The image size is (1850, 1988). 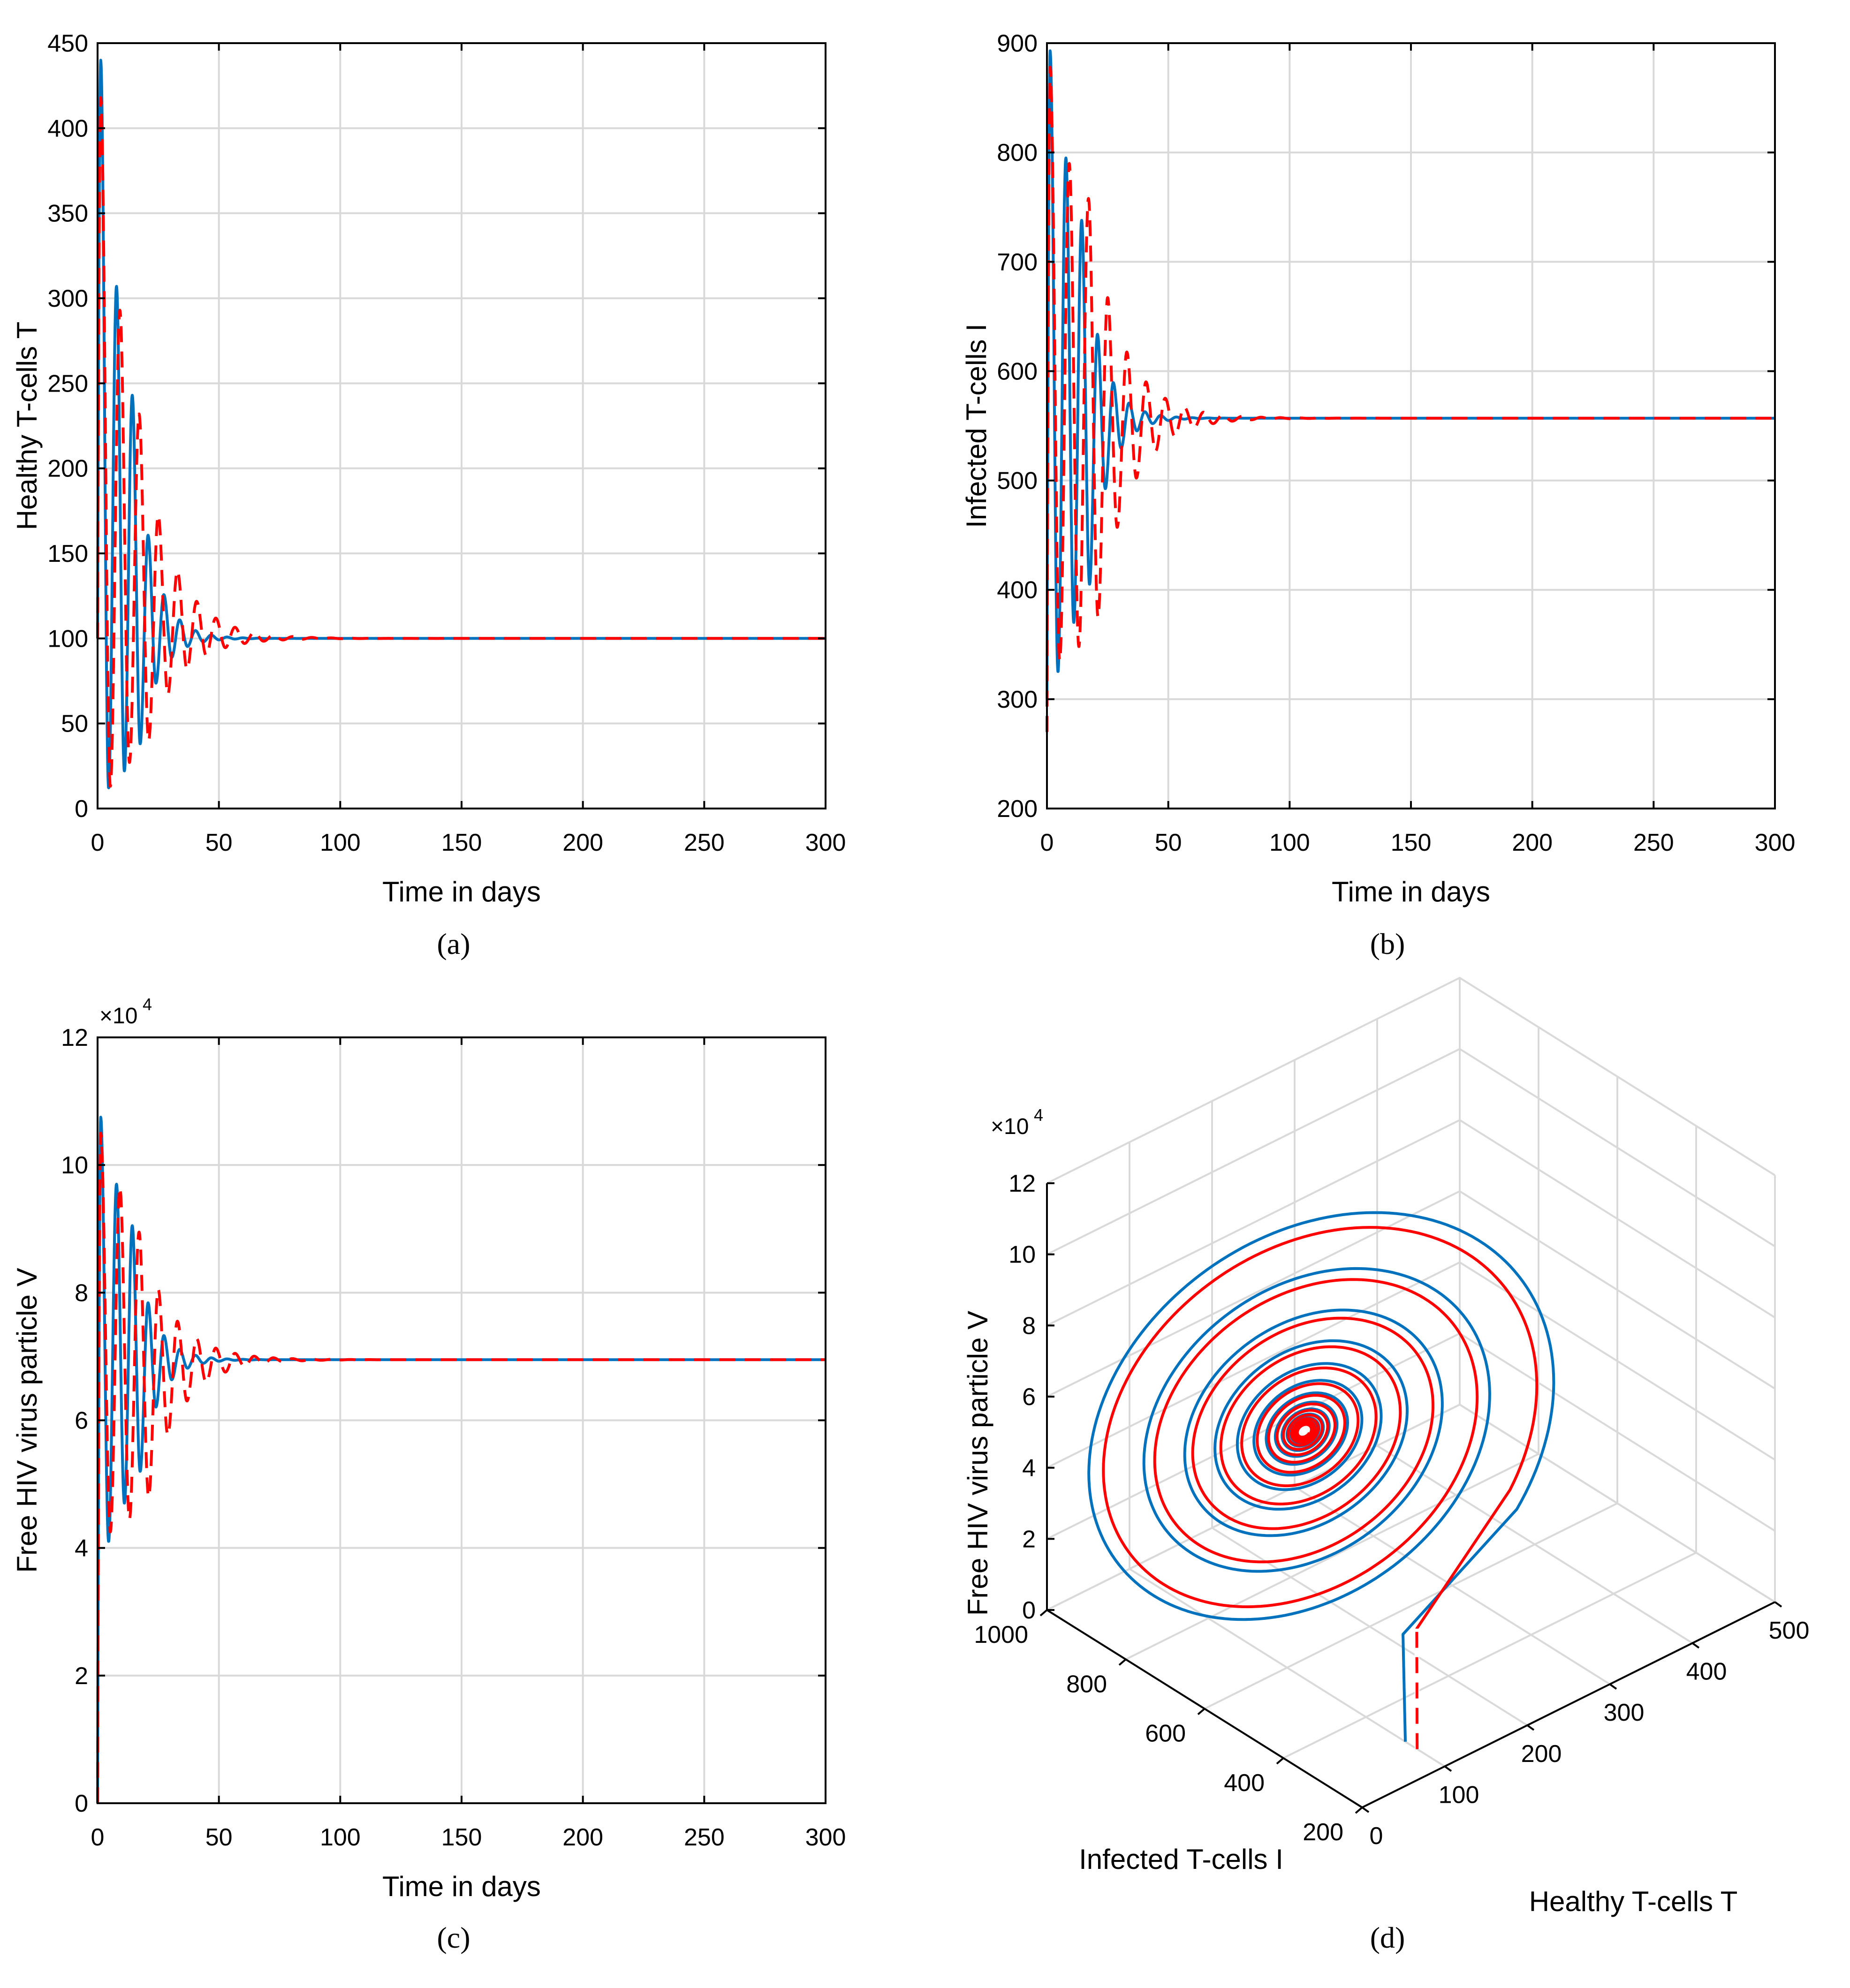 I want to click on z-tick-label: 2, so click(x=1029, y=1539).